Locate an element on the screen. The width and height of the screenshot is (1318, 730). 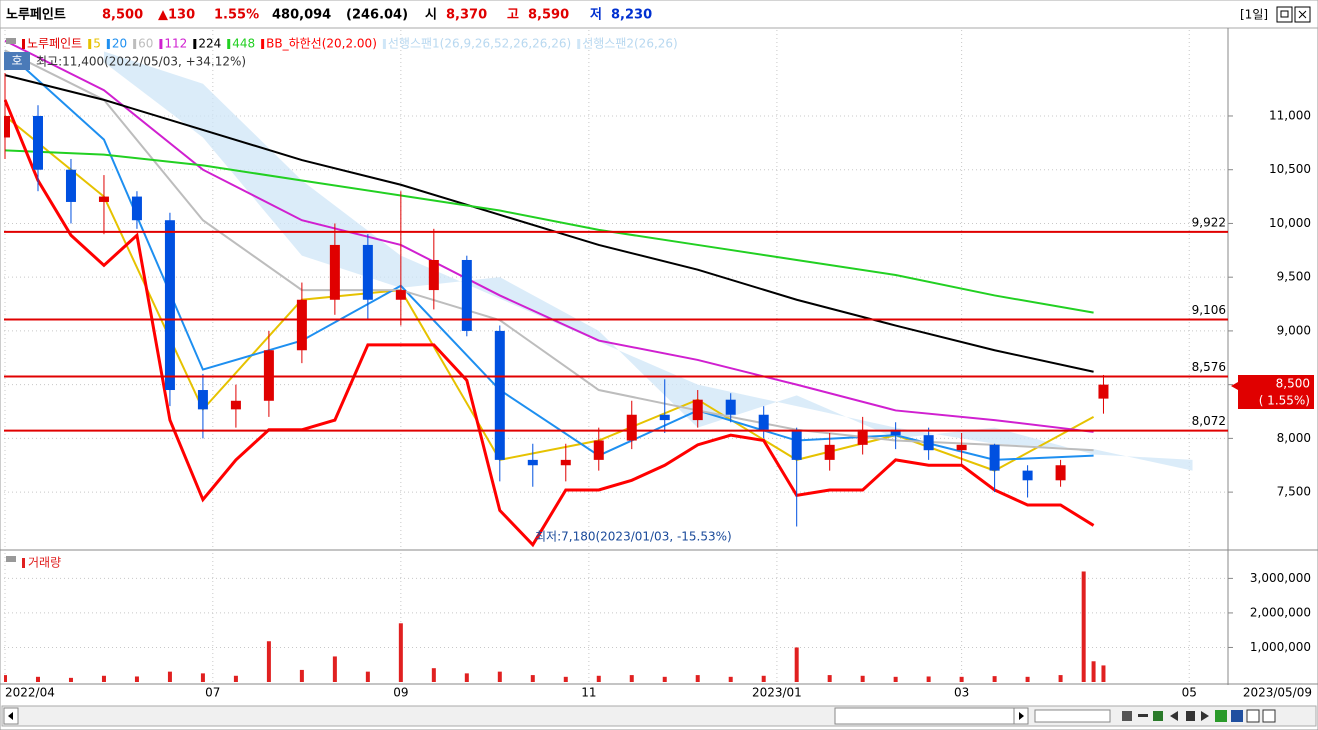
y-tick-label: 7,500 is located at coordinates (1294, 492).